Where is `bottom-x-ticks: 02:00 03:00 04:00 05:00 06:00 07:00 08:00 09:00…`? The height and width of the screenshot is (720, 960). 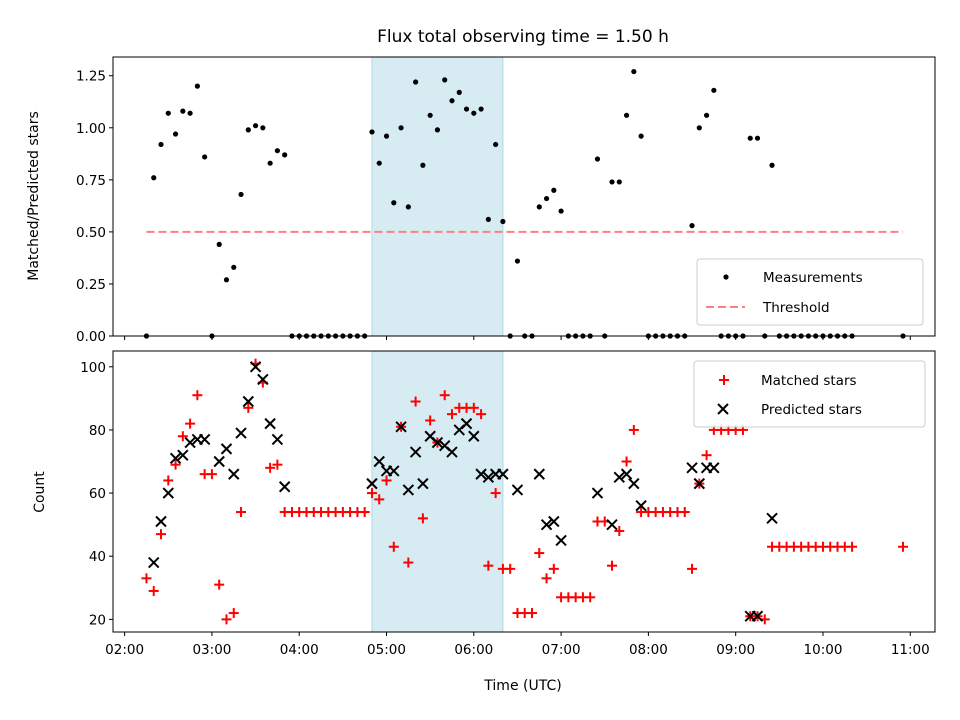 bottom-x-ticks: 02:00 03:00 04:00 05:00 06:00 07:00 08:00 09:00… is located at coordinates (517, 645).